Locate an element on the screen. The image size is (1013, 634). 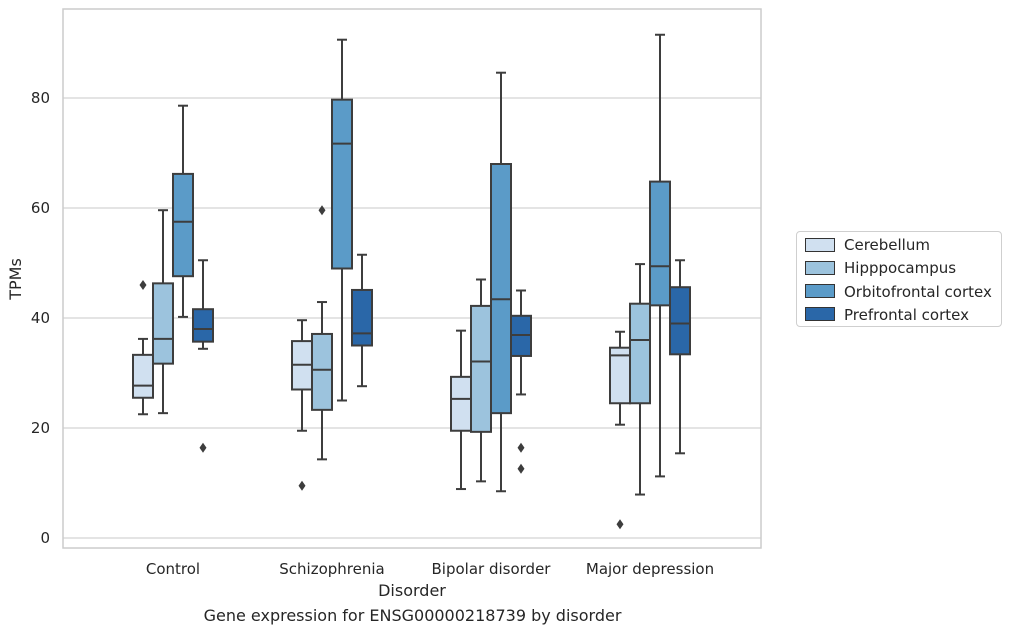
x-tick-label: Bipolar disorder is located at coordinates (492, 569).